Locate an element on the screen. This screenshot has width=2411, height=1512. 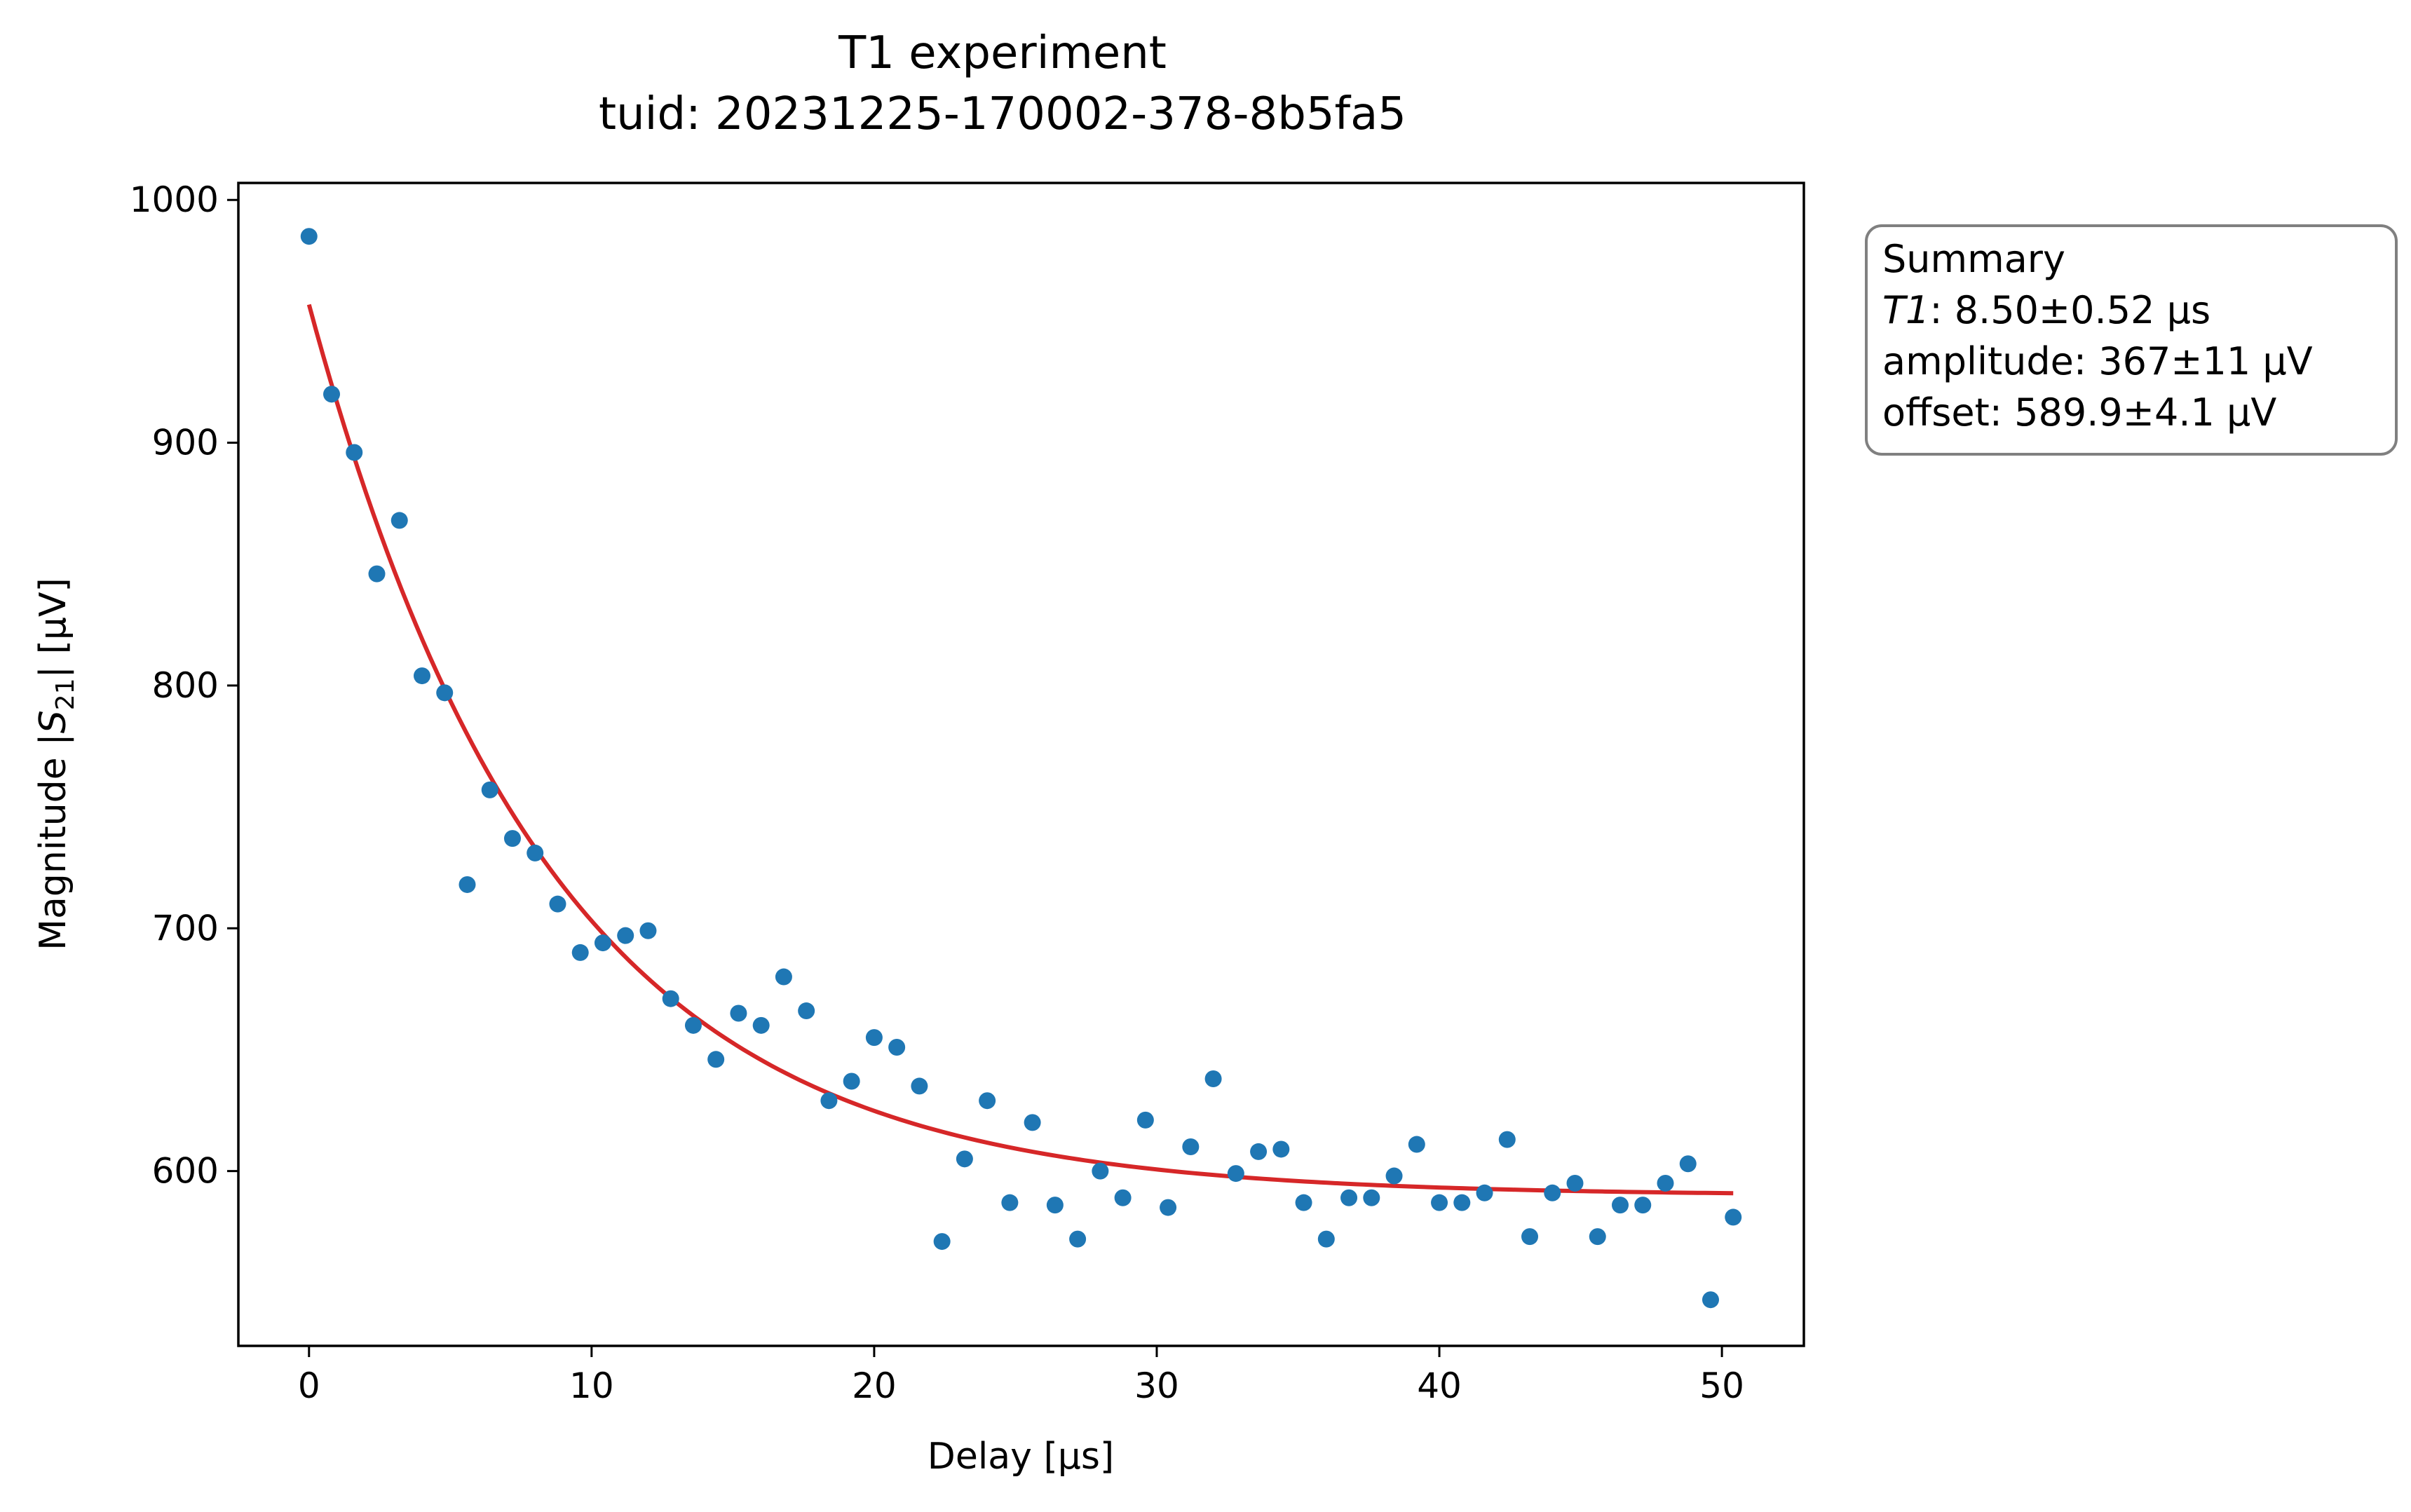
x-tick-label: 0 is located at coordinates (309, 1386).